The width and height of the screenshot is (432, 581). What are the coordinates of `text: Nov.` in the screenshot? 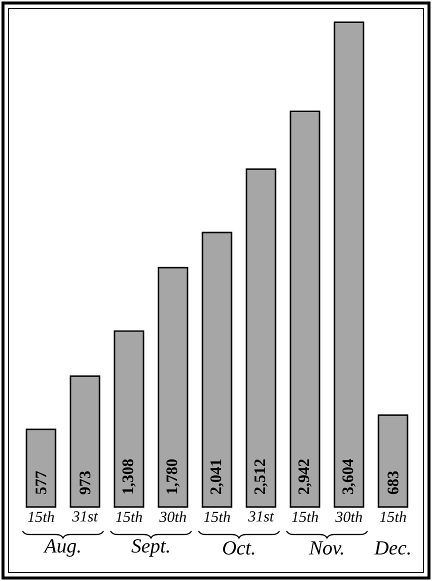 It's located at (326, 548).